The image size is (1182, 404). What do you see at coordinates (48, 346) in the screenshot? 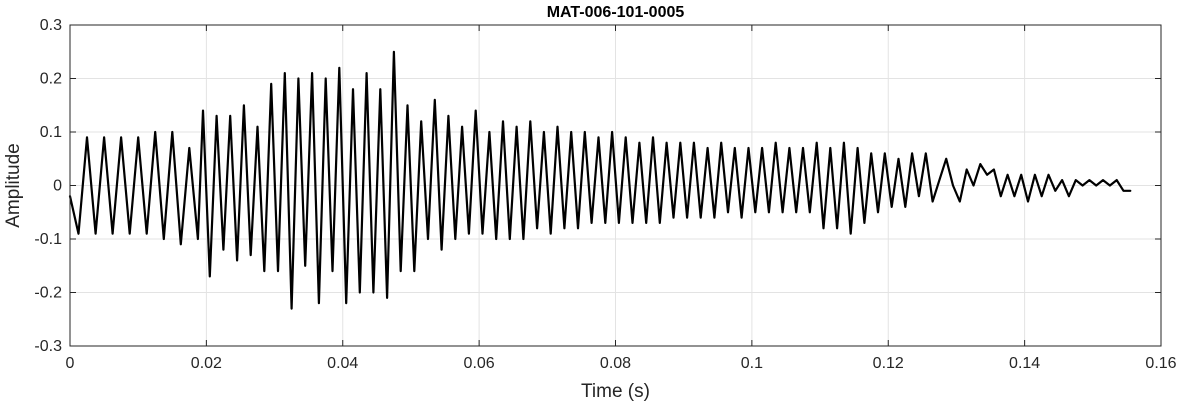
I see `y-tick-label: -0.3` at bounding box center [48, 346].